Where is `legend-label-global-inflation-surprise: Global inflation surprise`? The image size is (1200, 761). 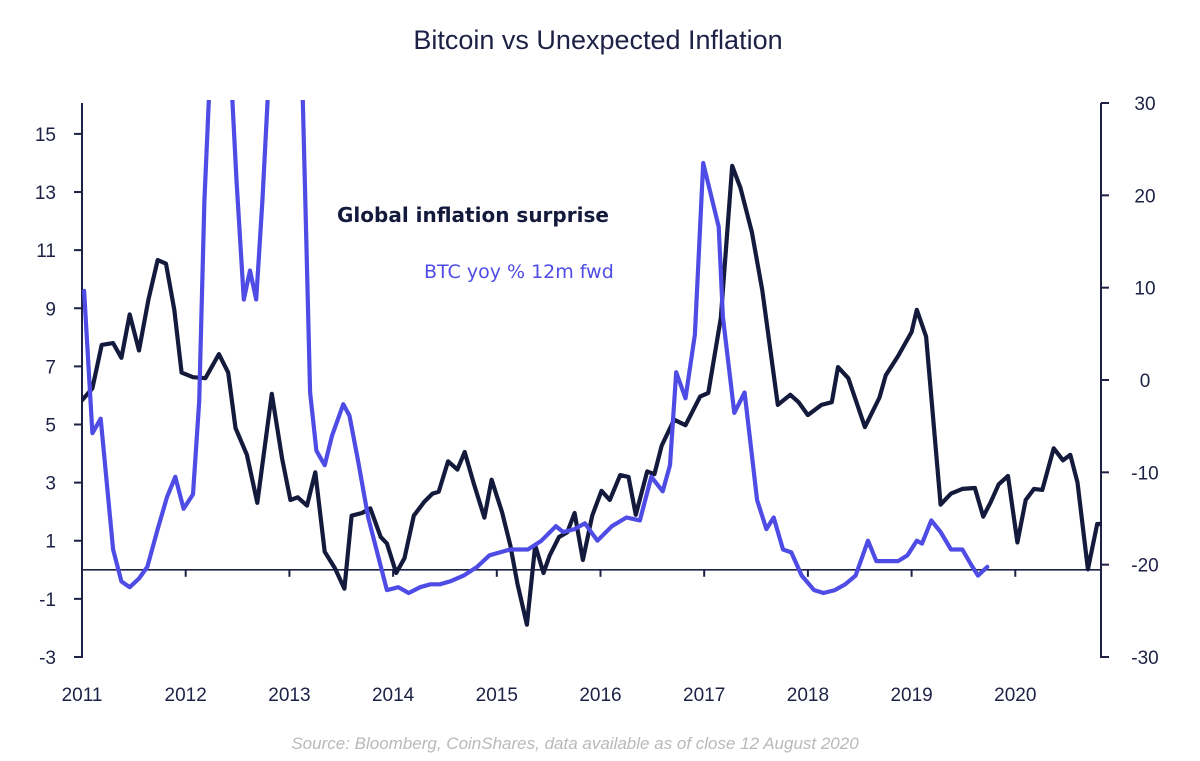
legend-label-global-inflation-surprise: Global inflation surprise is located at coordinates (473, 215).